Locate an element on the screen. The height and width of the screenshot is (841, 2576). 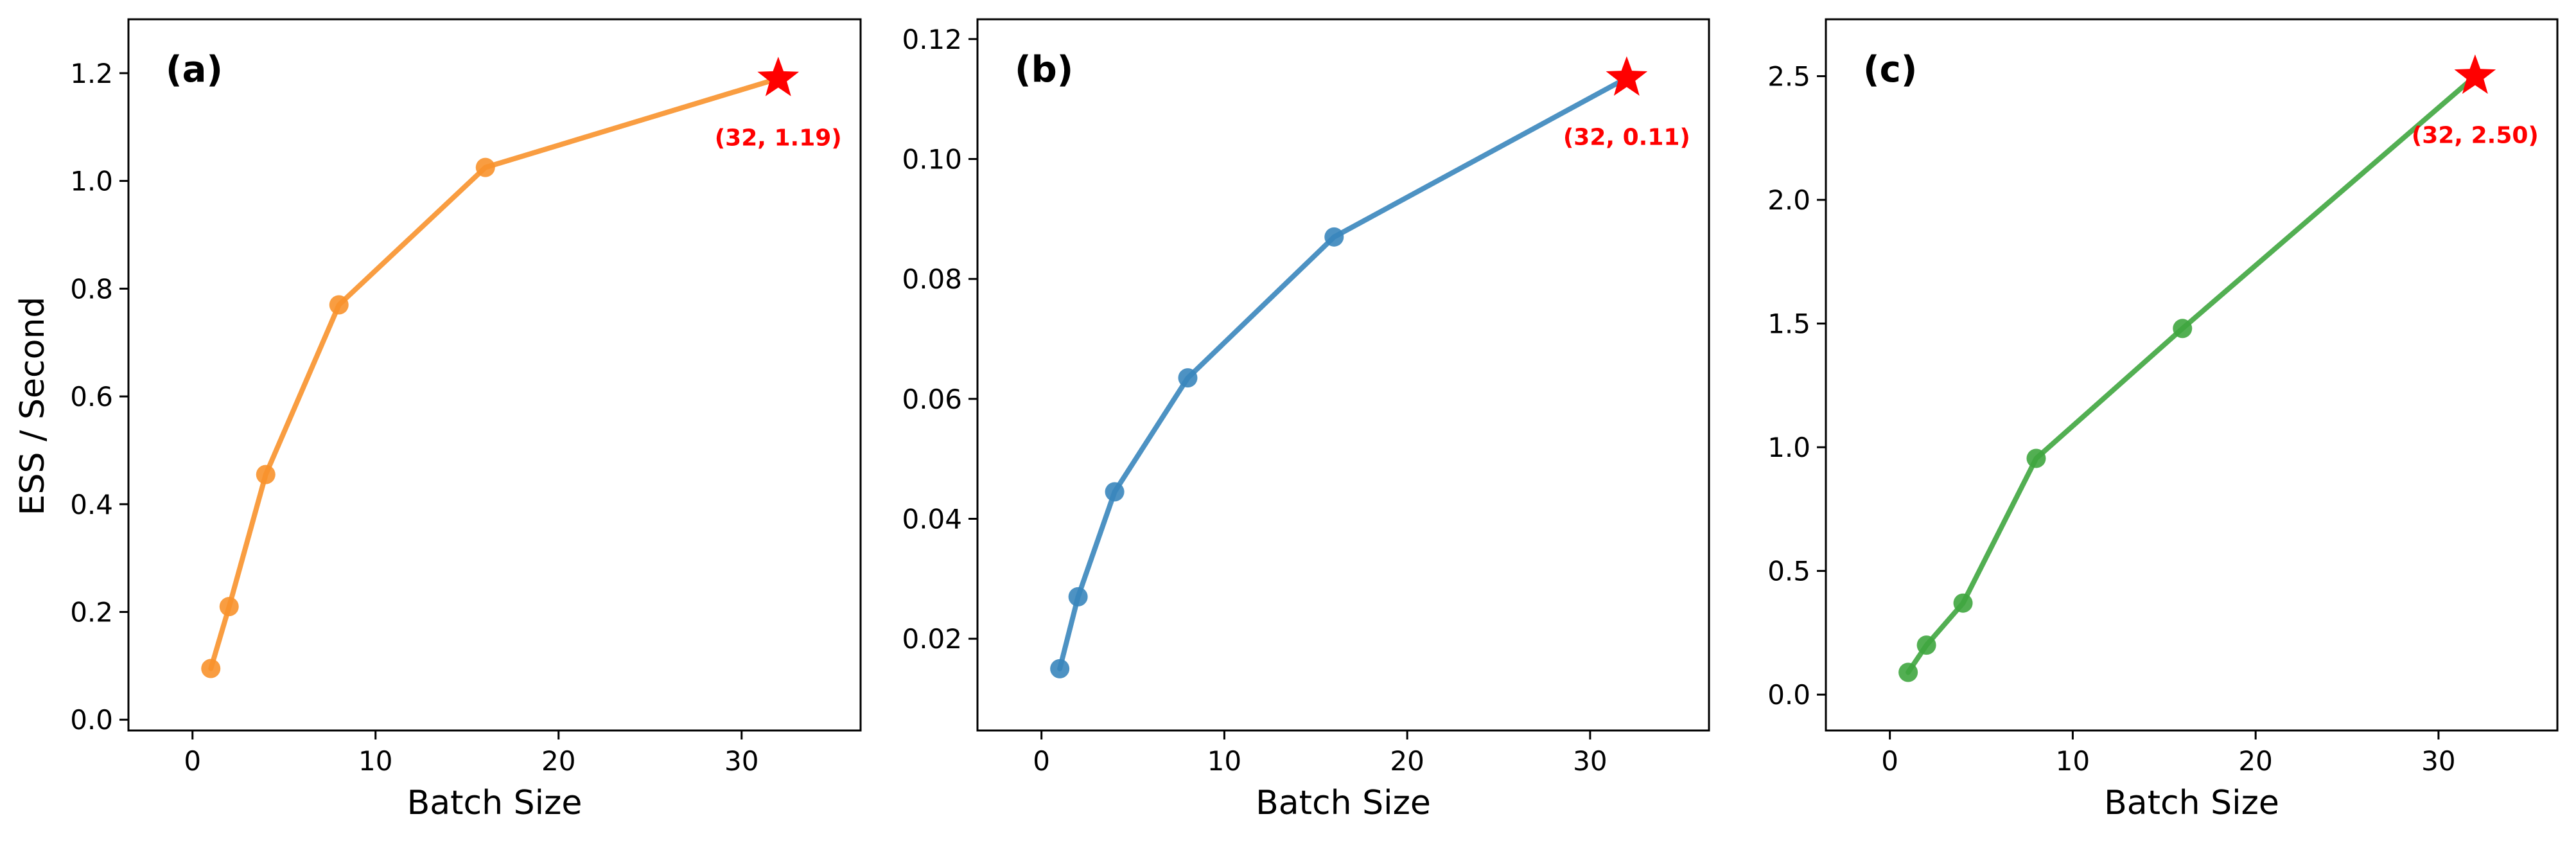
y-tick-label: 2.0 is located at coordinates (1788, 200).